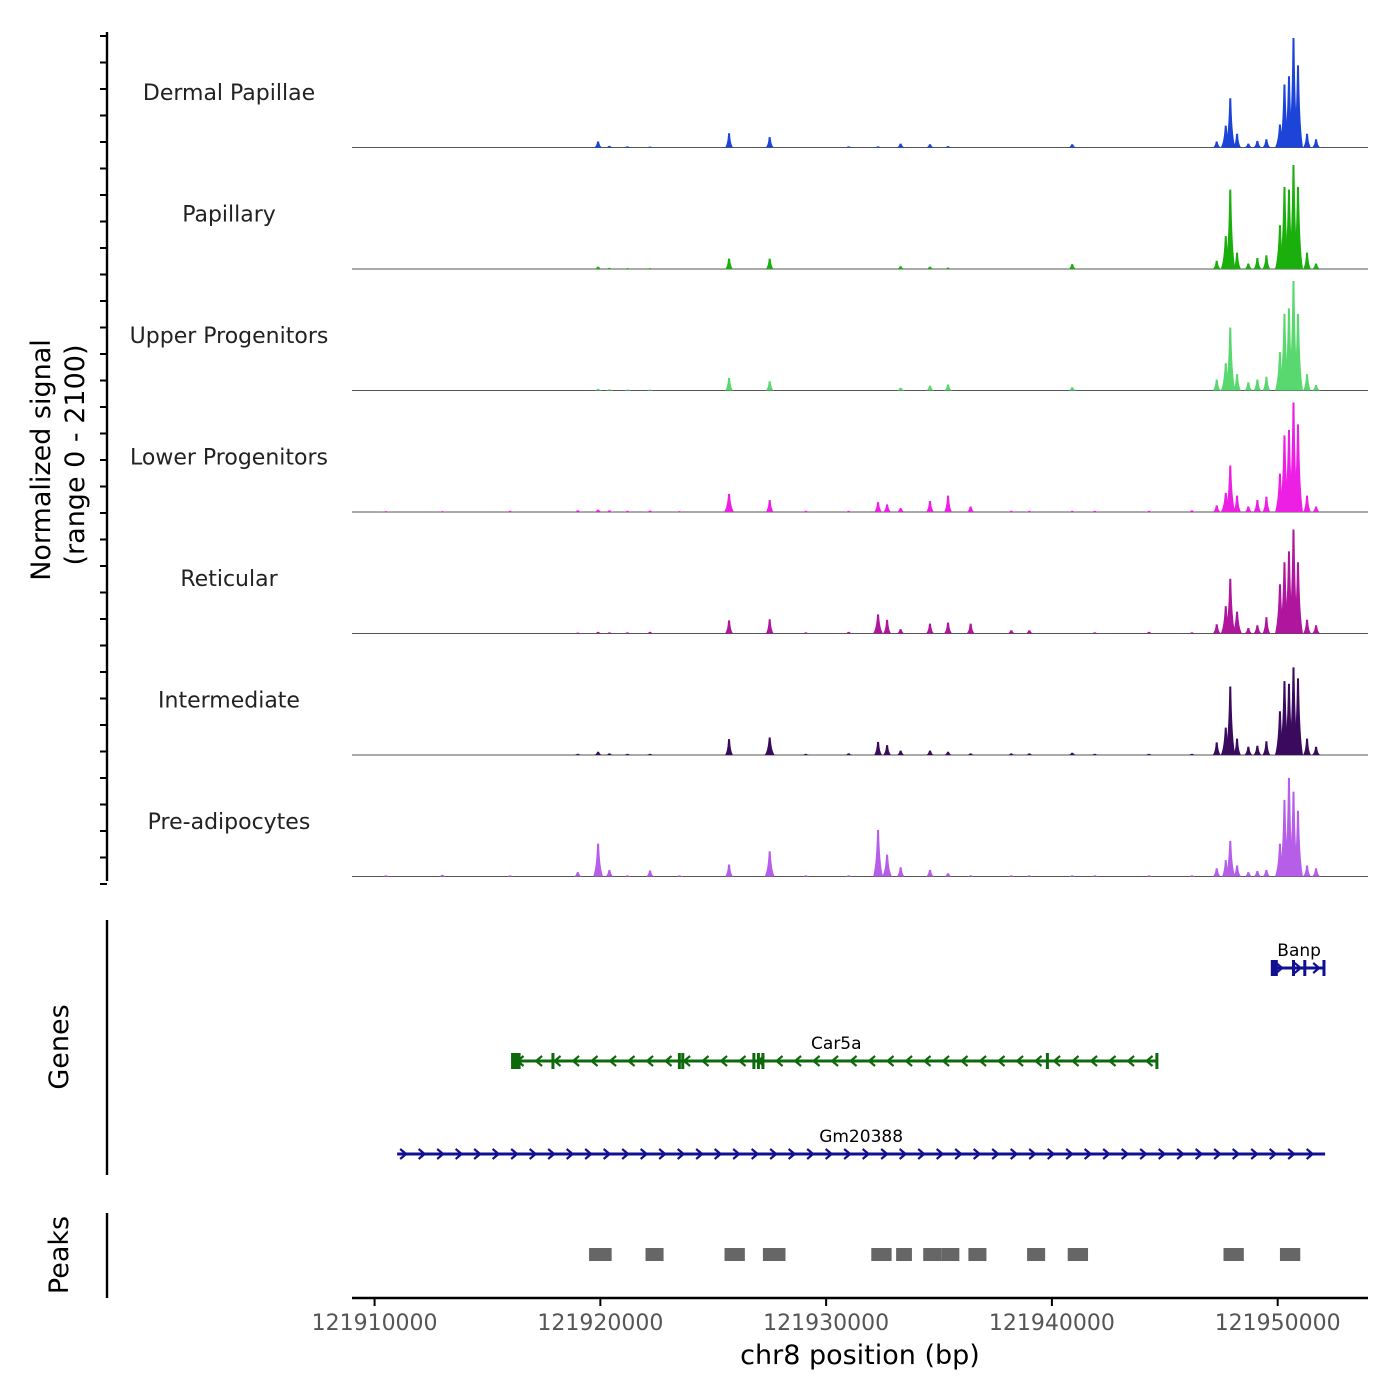 Image resolution: width=1400 pixels, height=1400 pixels. Describe the element at coordinates (229, 336) in the screenshot. I see `track-label: Upper Progenitors` at that location.